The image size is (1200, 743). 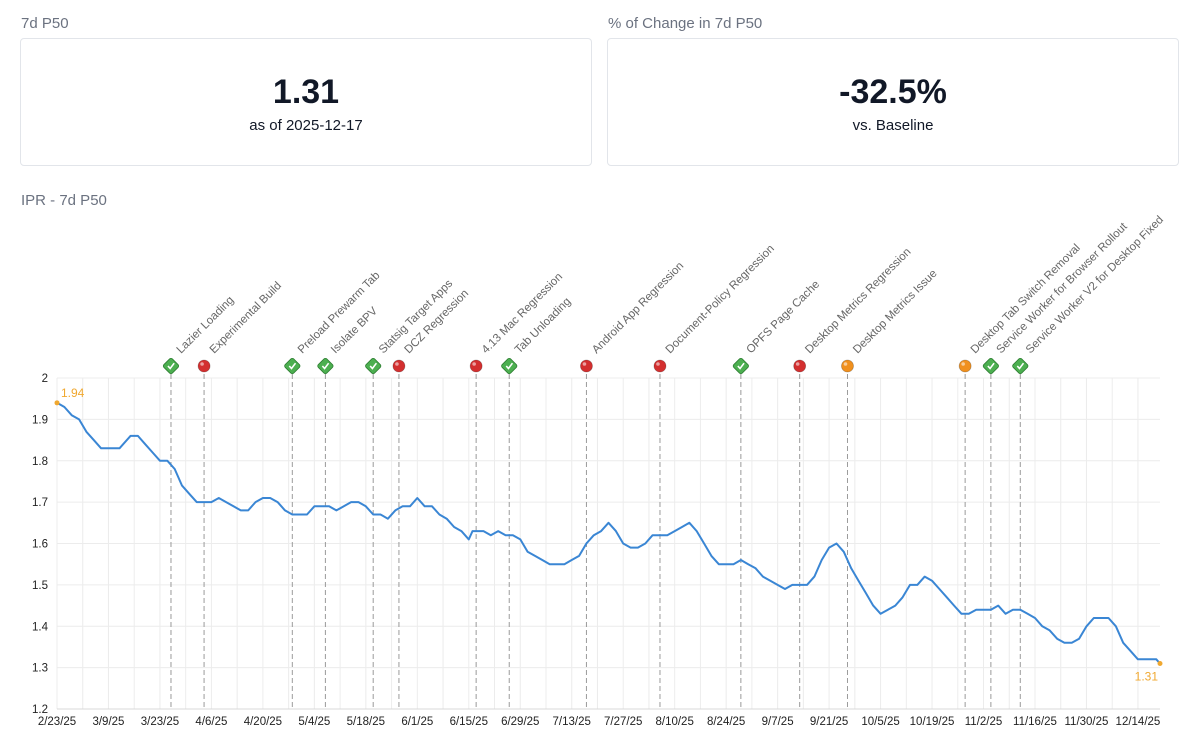 What do you see at coordinates (417, 722) in the screenshot?
I see `x-tick-label: 6/1/25` at bounding box center [417, 722].